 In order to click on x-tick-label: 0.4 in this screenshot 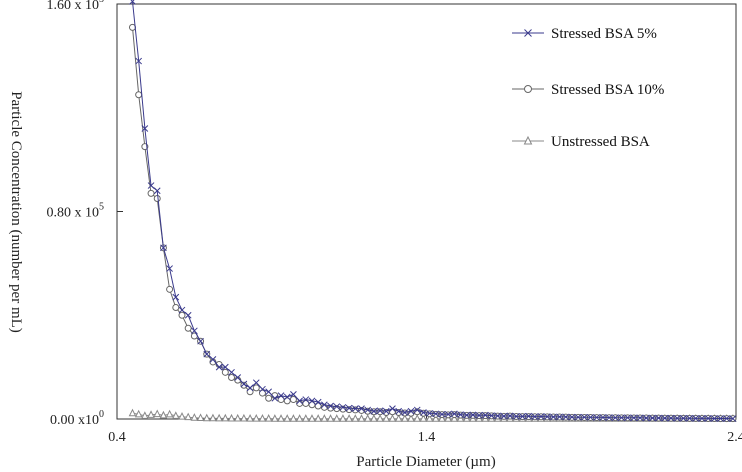, I will do `click(117, 437)`.